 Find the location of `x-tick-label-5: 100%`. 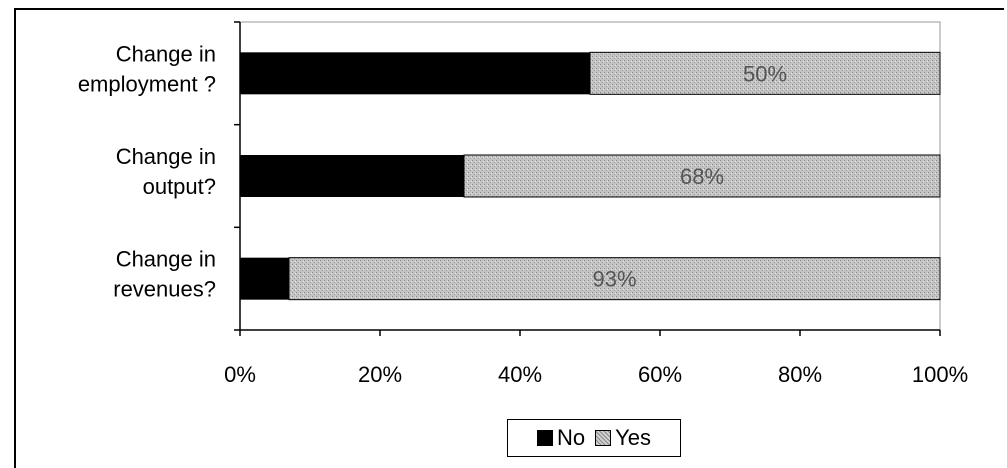

x-tick-label-5: 100% is located at coordinates (940, 374).